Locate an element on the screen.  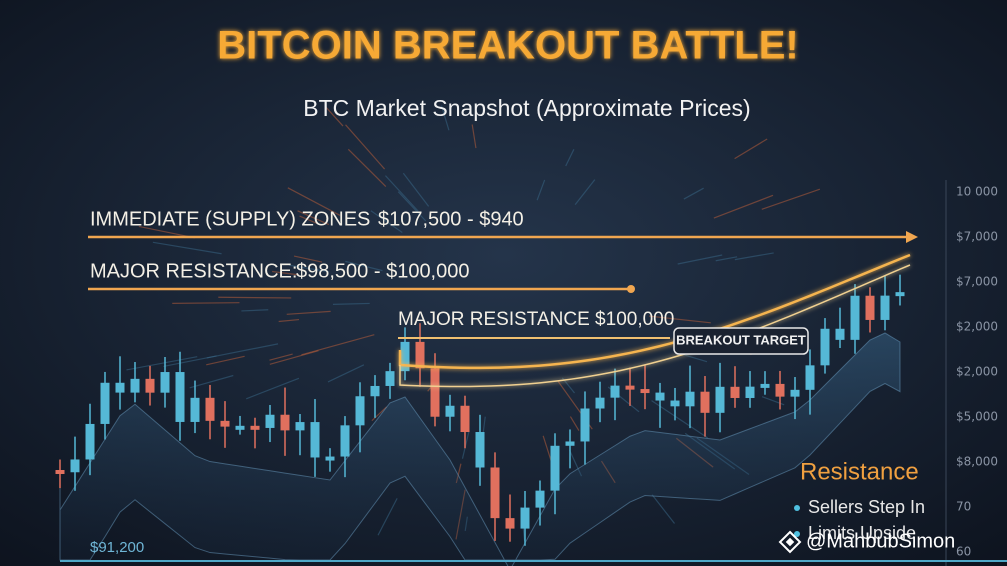
axis-label: 10 000 is located at coordinates (977, 192).